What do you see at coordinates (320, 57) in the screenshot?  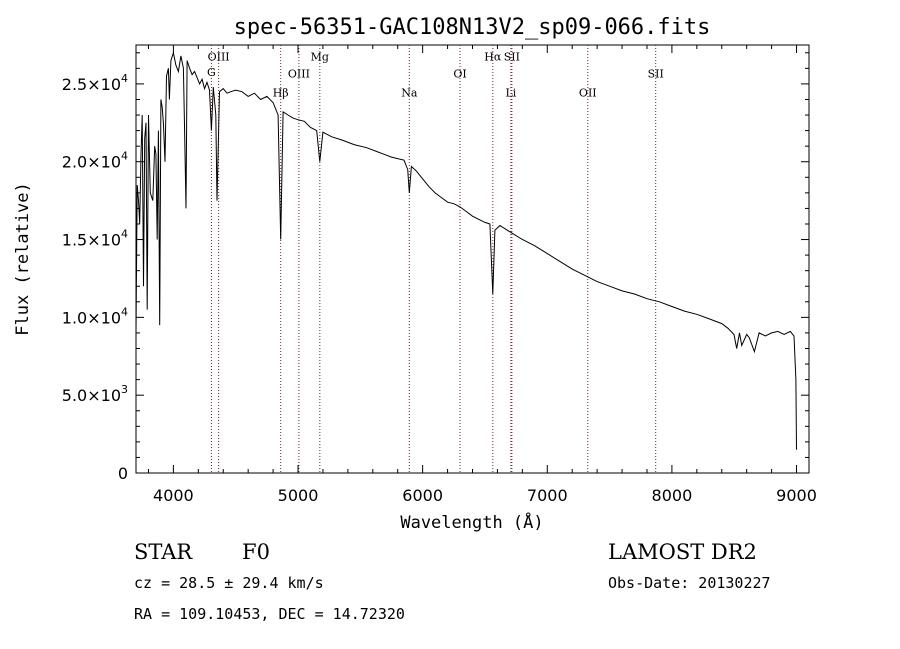 I see `spectral-line-label: Mg` at bounding box center [320, 57].